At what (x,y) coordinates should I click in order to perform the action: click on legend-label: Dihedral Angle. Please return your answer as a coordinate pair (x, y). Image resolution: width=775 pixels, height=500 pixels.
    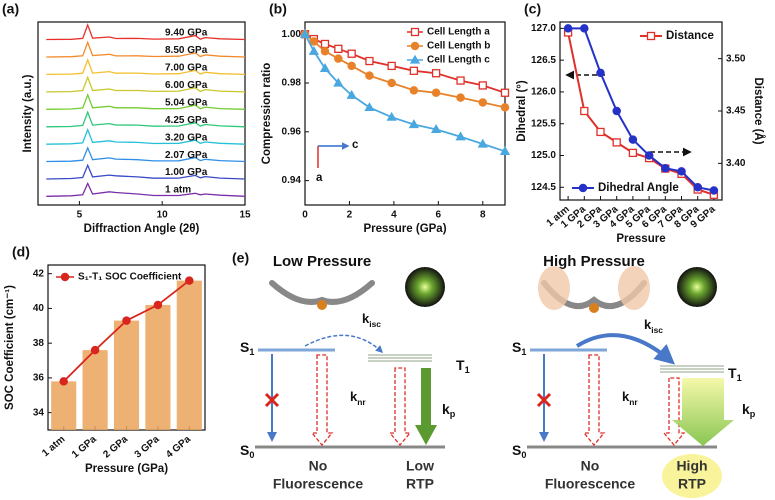
    Looking at the image, I should click on (638, 188).